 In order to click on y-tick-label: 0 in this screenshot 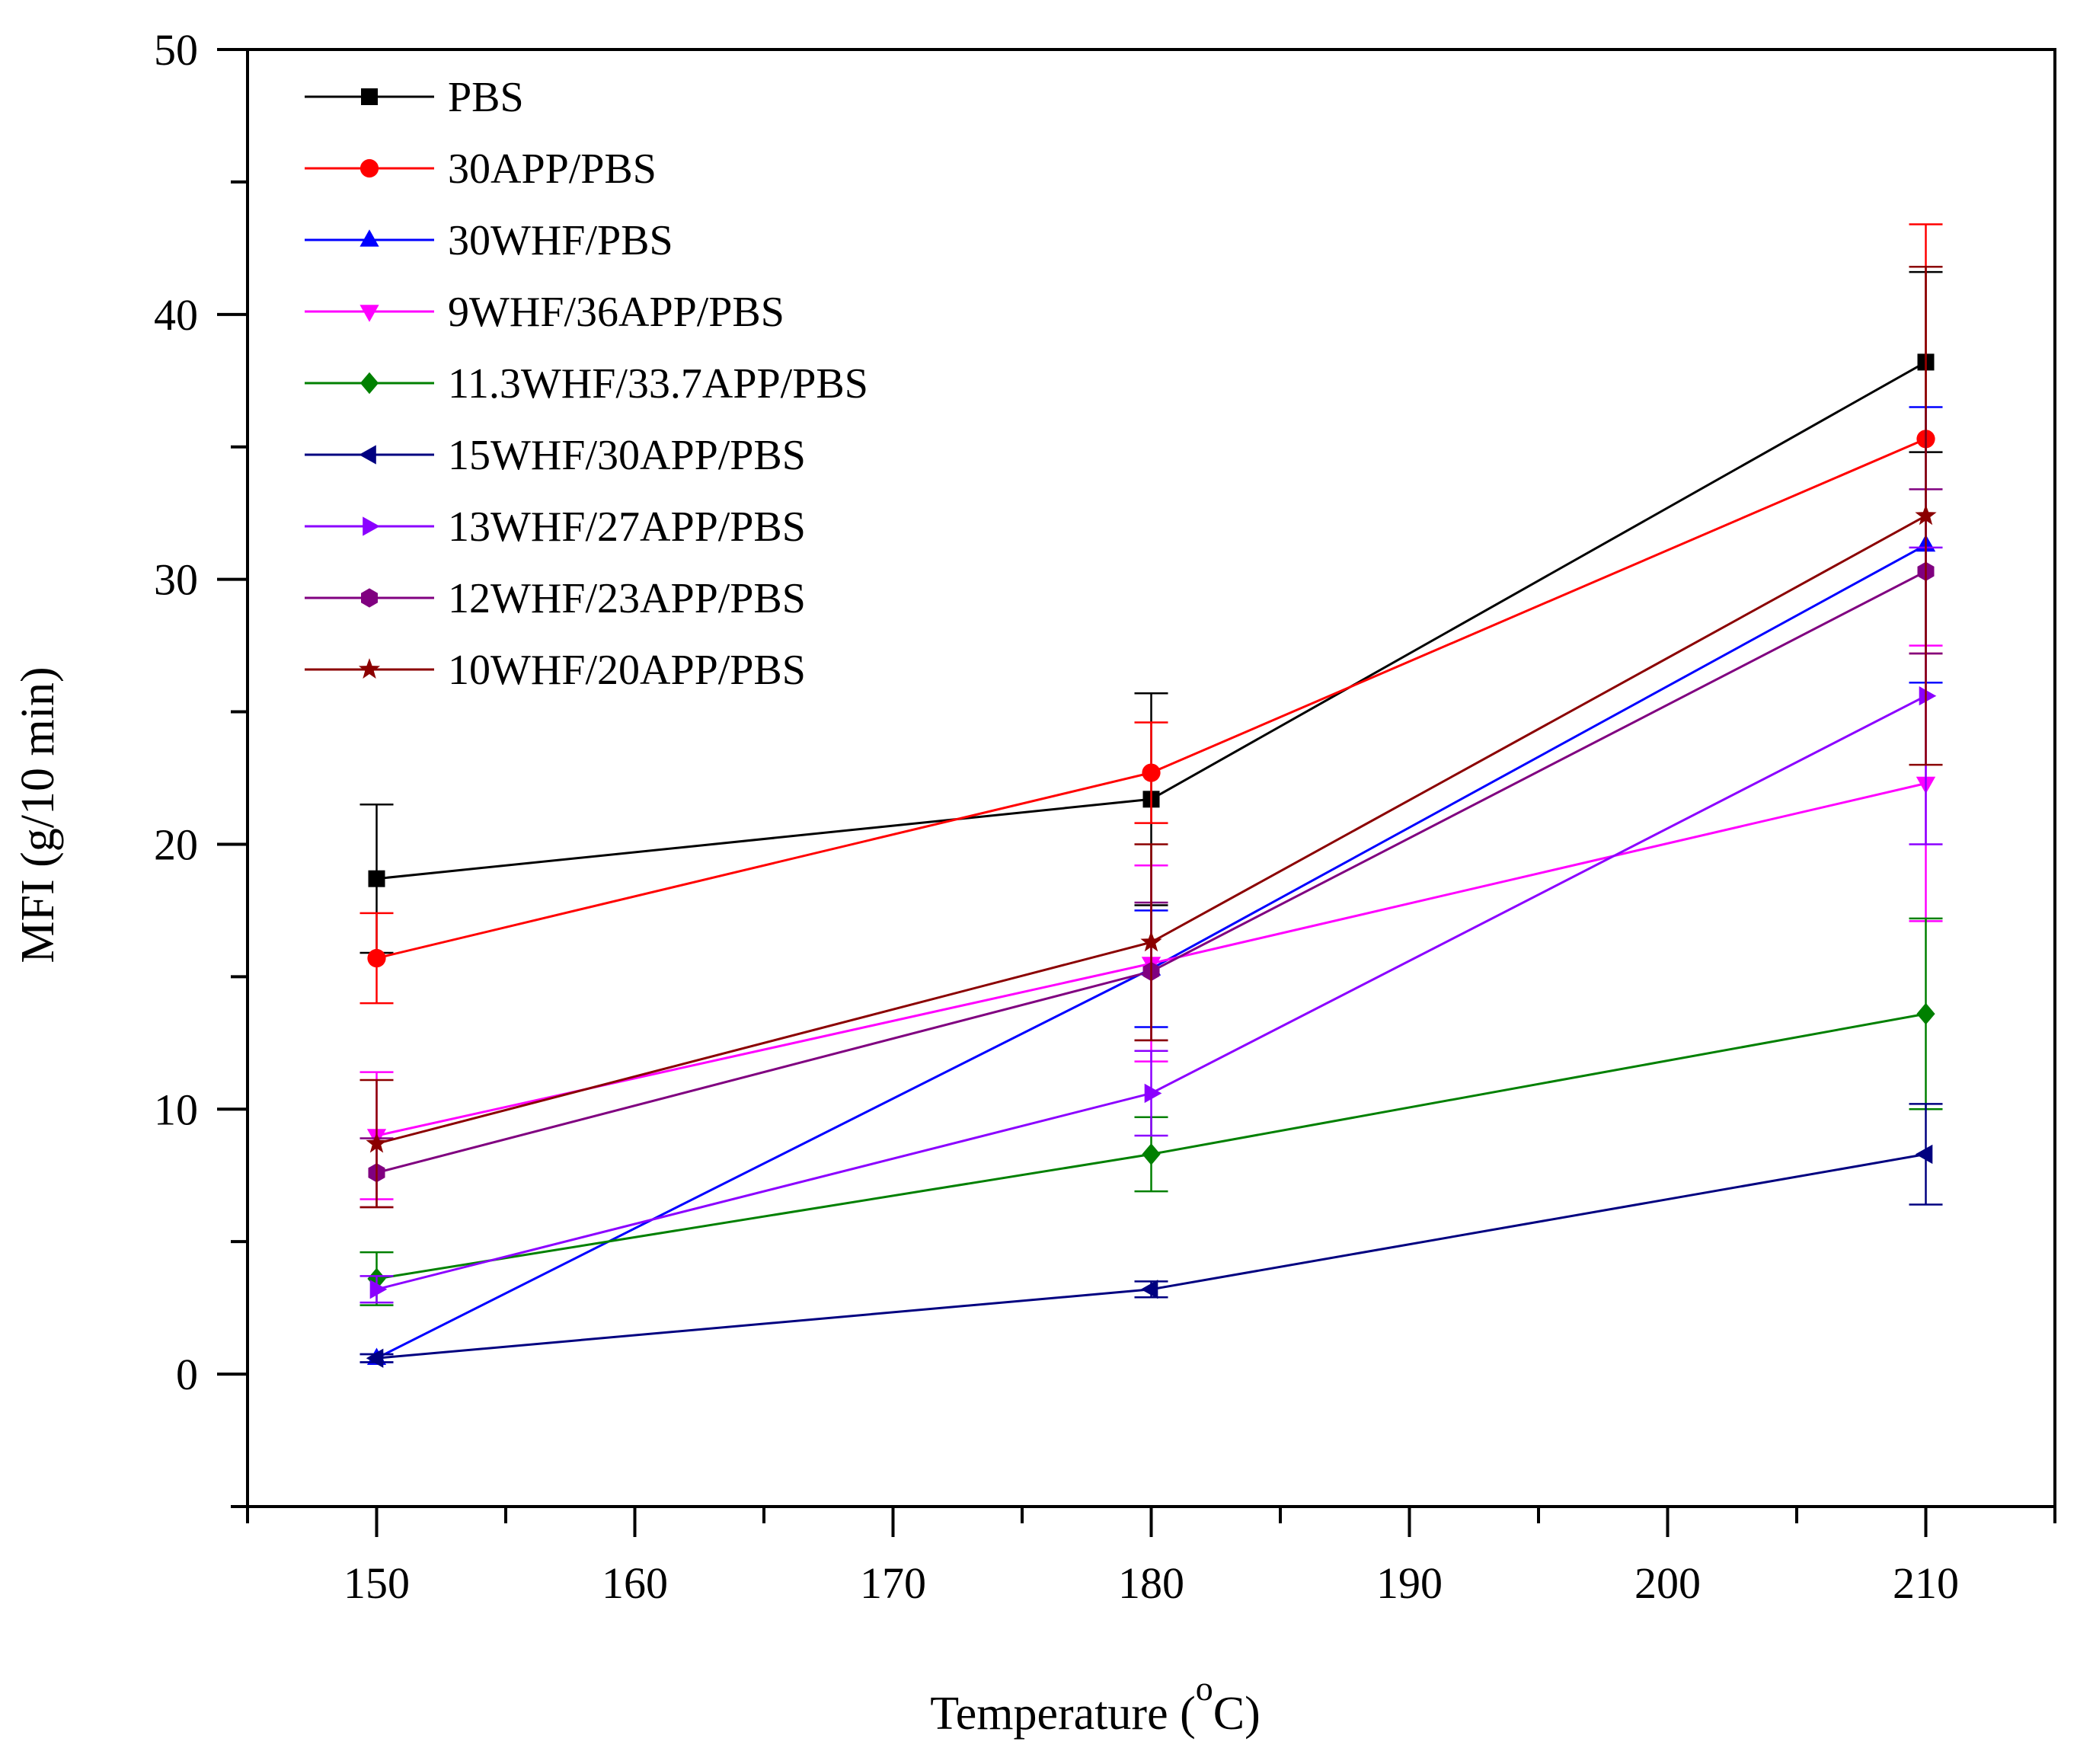, I will do `click(187, 1374)`.